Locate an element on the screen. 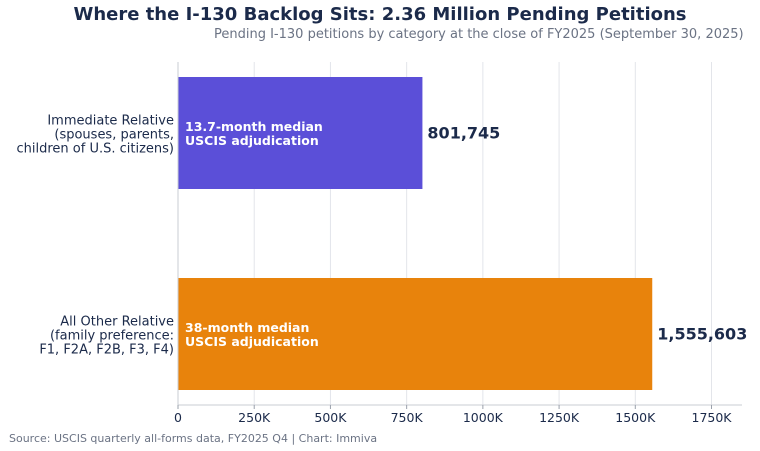 The width and height of the screenshot is (760, 451). x-tick-label: 1000K is located at coordinates (483, 417).